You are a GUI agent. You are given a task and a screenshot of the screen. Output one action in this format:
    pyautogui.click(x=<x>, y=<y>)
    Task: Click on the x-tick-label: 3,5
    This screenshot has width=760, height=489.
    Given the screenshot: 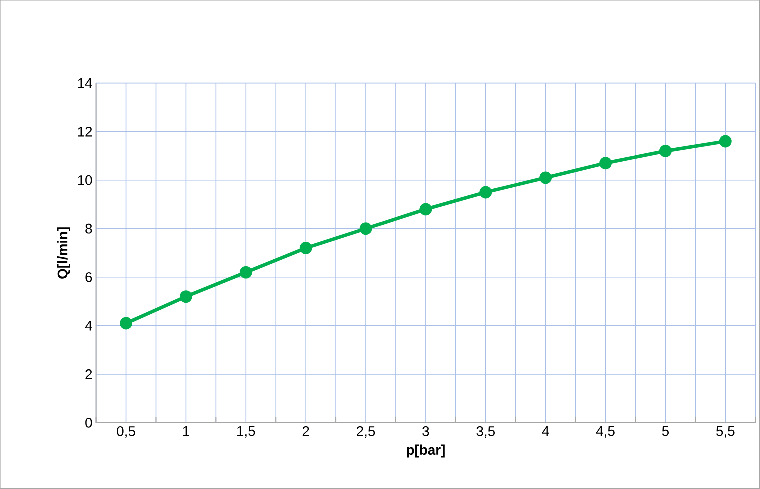 What is the action you would take?
    pyautogui.click(x=485, y=432)
    